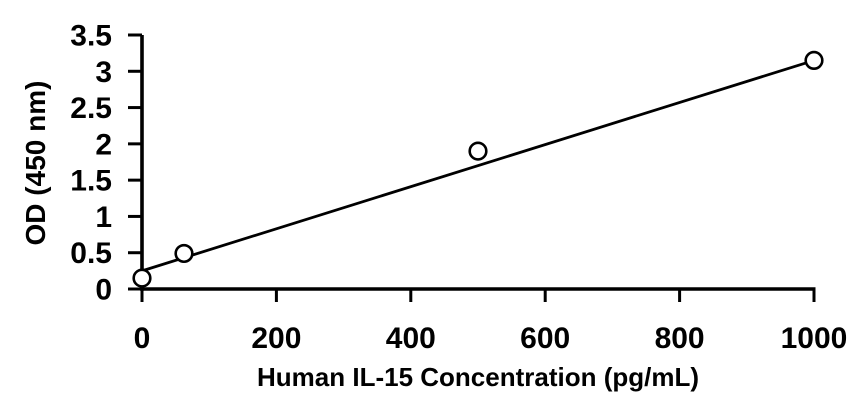  I want to click on y-tick-label: 1.5, so click(91, 181).